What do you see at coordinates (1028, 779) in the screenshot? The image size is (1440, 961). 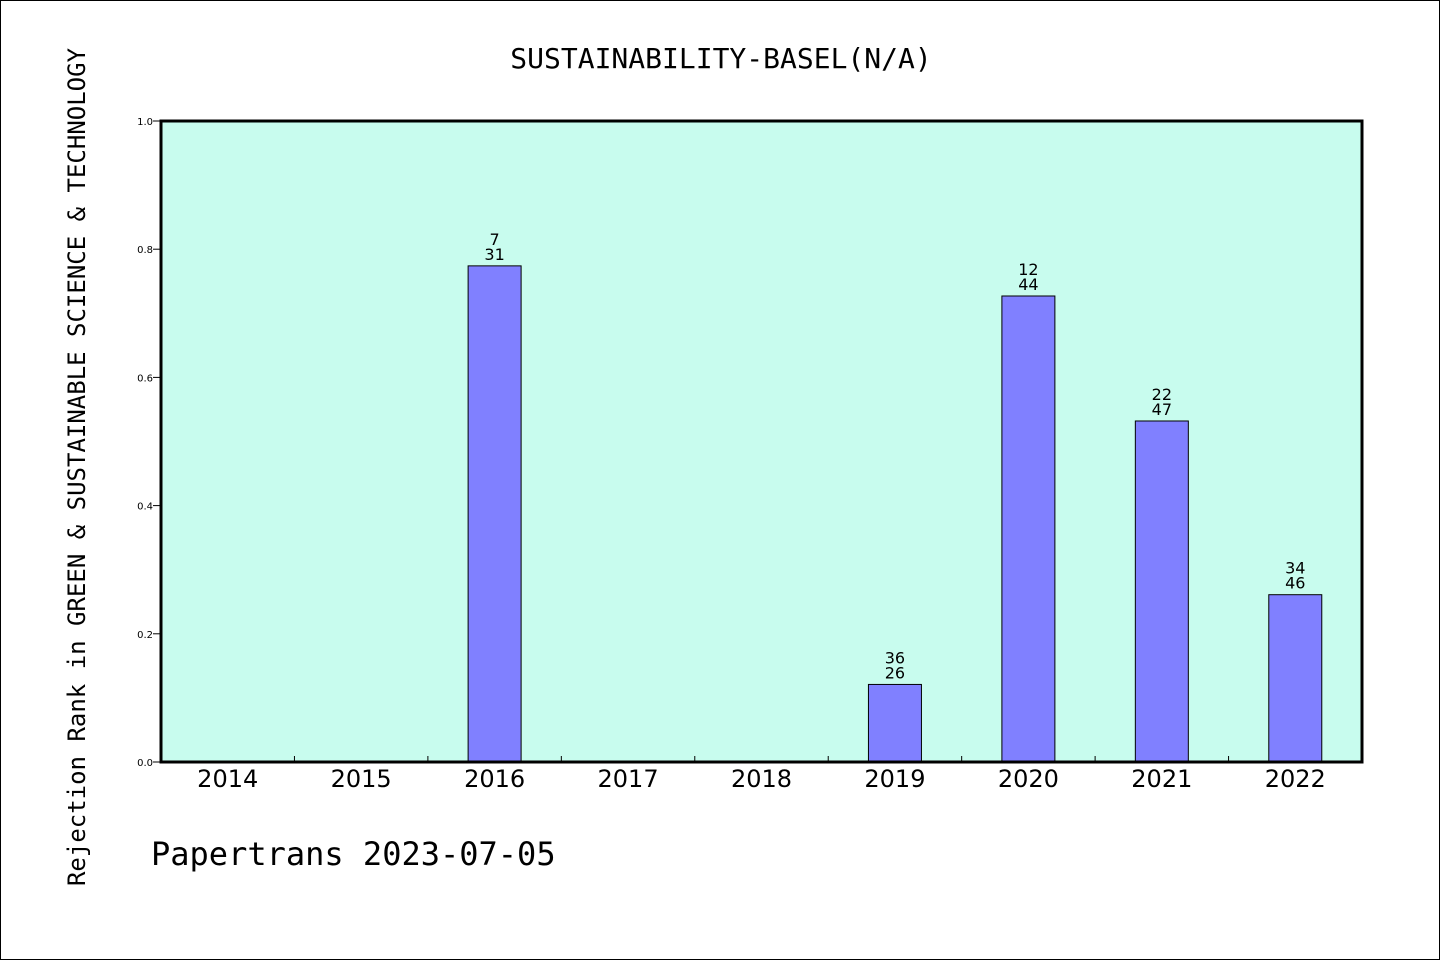 I see `x-tick-label: 2020` at bounding box center [1028, 779].